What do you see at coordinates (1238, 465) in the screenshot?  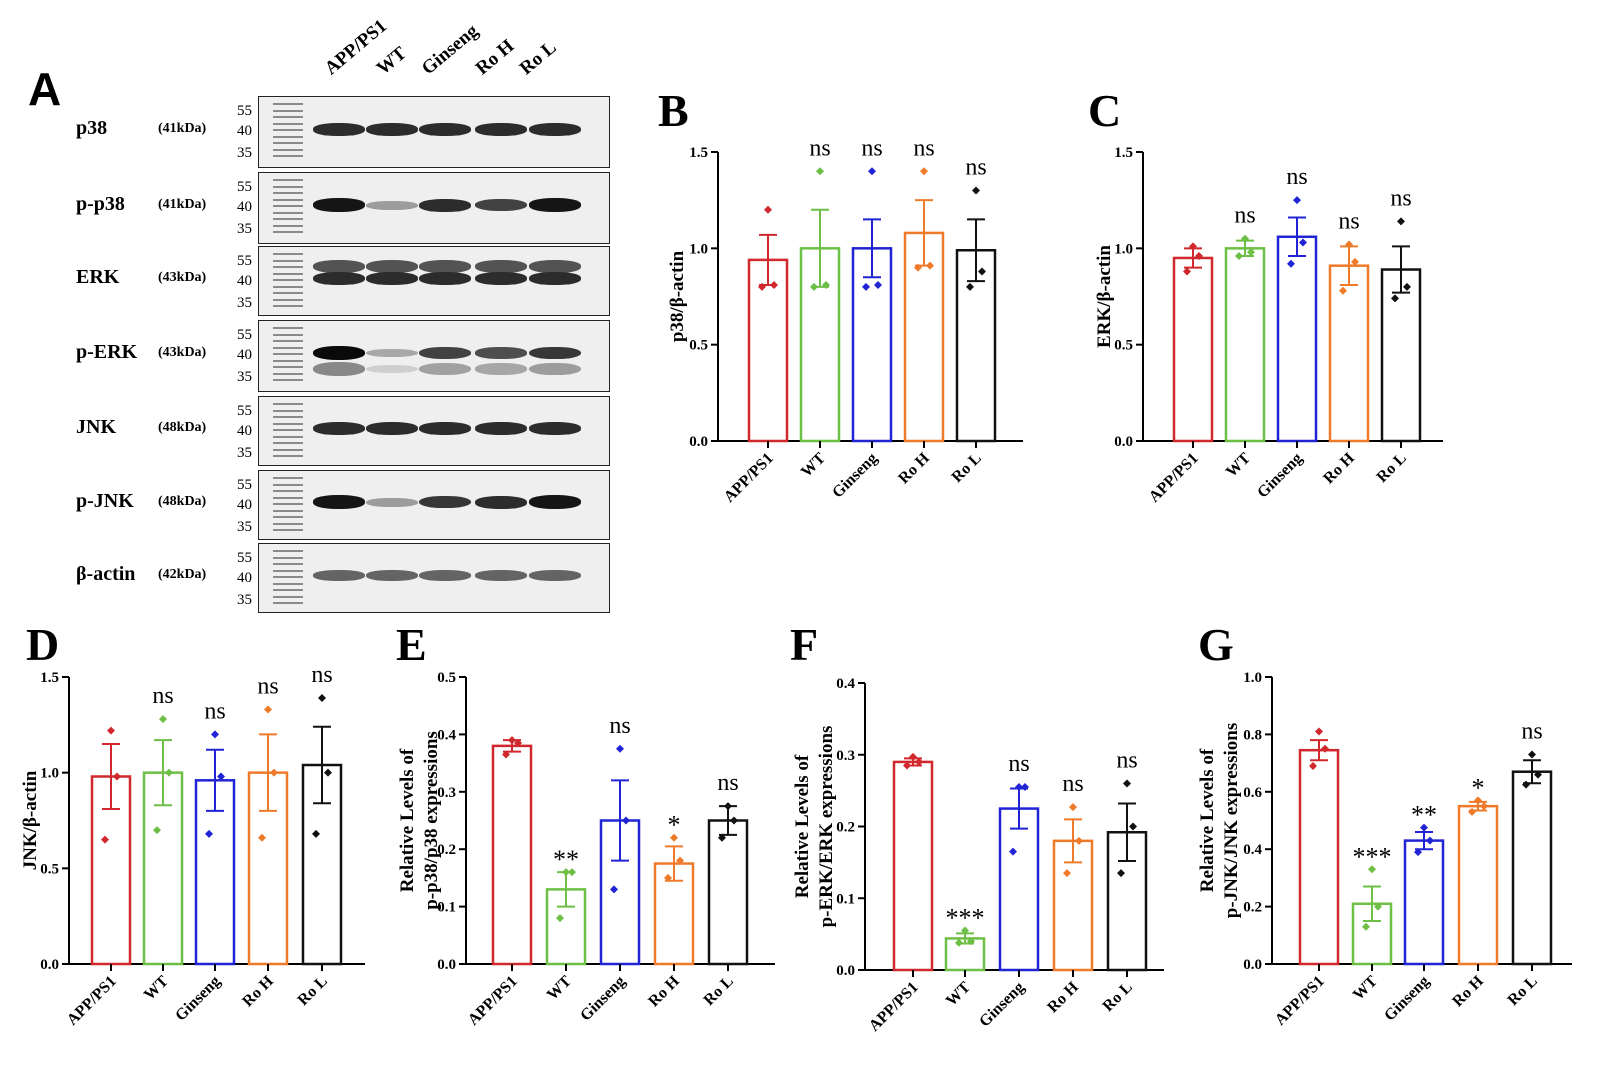 I see `x-tick-label: WT` at bounding box center [1238, 465].